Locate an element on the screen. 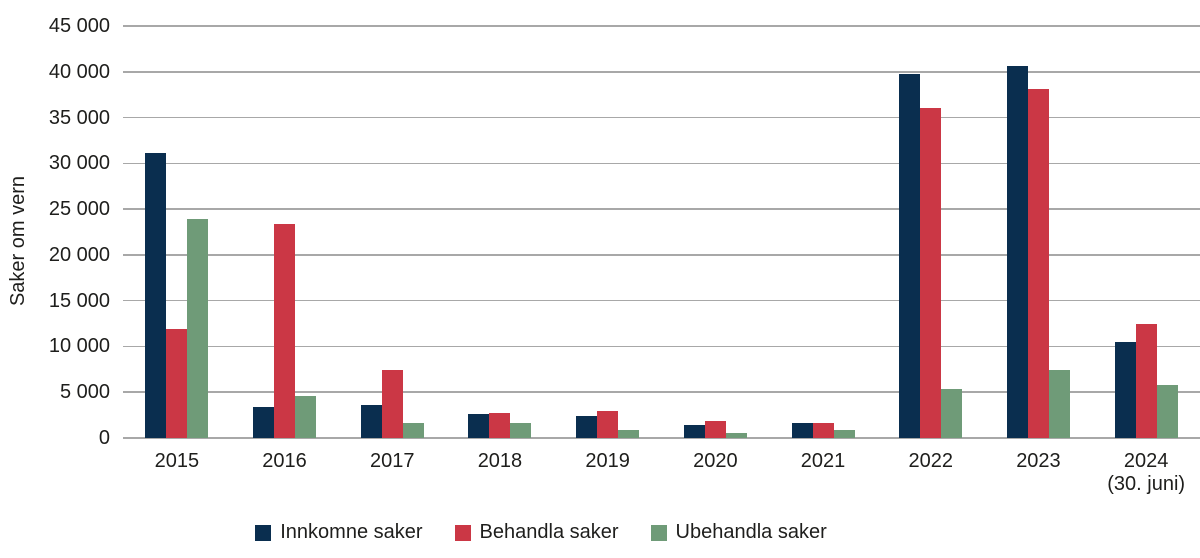  y-tick-label: 25 000 is located at coordinates (79, 209).